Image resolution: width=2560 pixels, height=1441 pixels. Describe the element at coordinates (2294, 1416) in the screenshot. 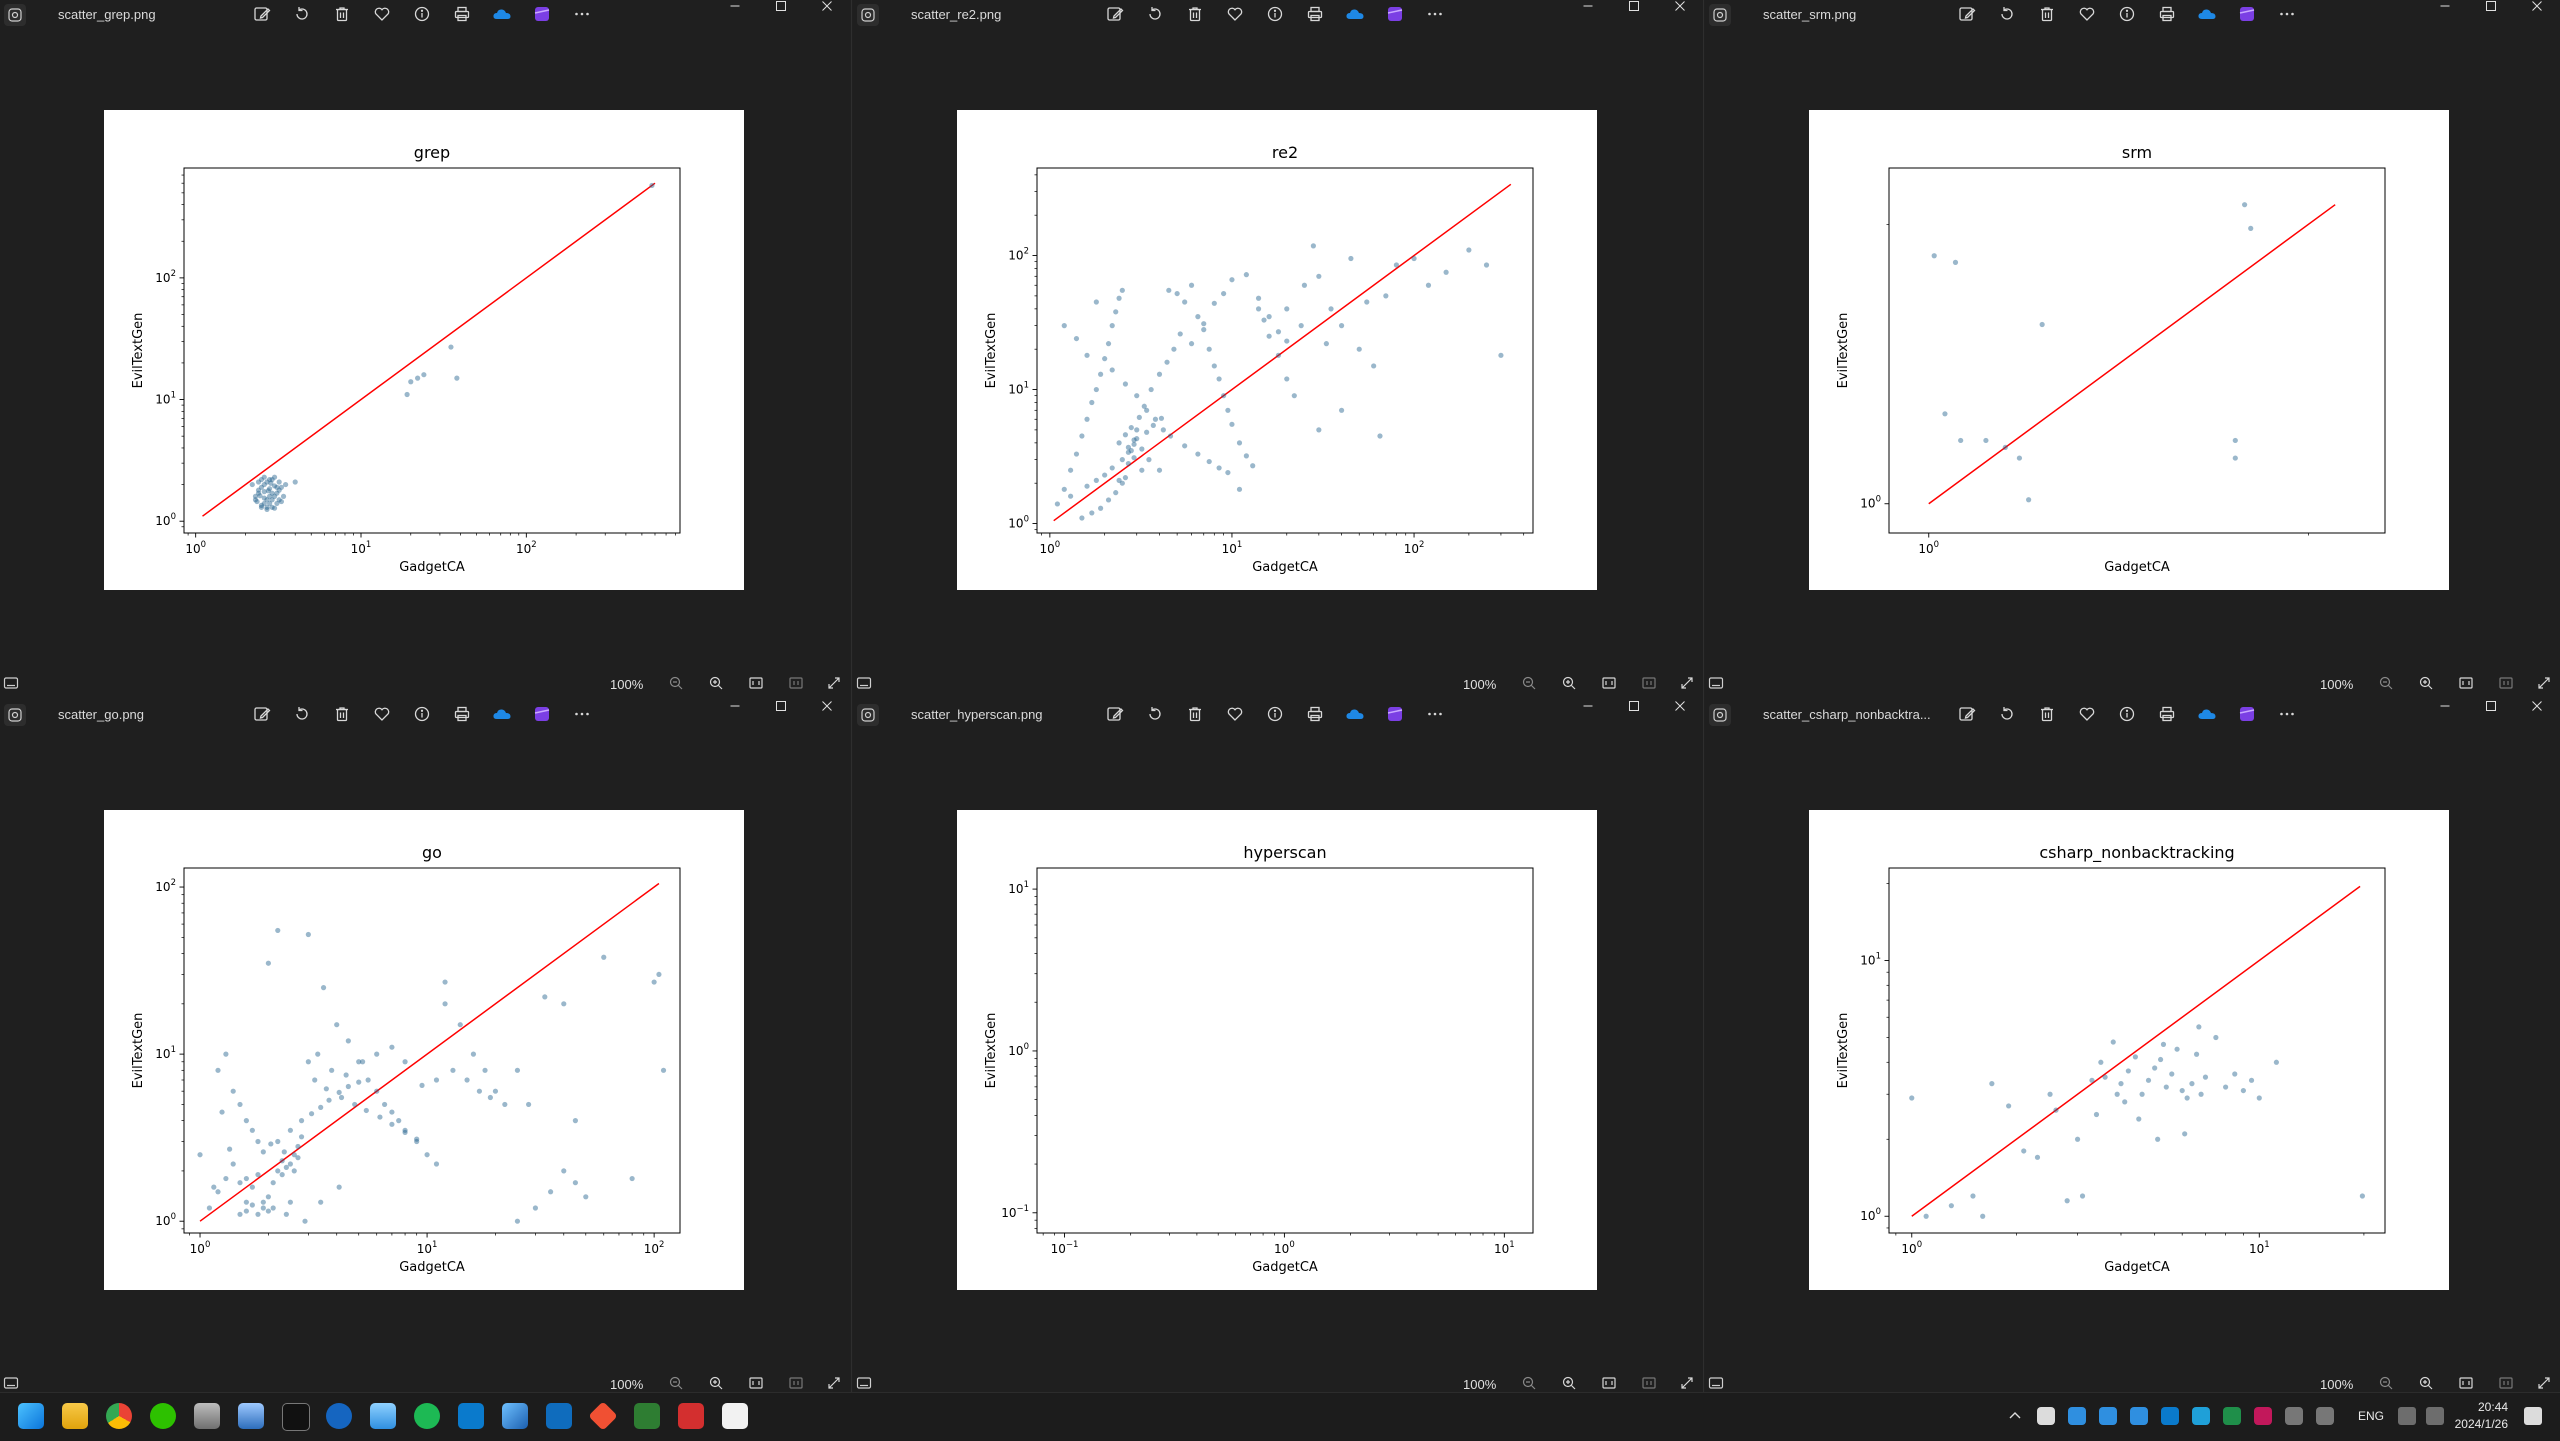

I see `app-tray-icon` at that location.